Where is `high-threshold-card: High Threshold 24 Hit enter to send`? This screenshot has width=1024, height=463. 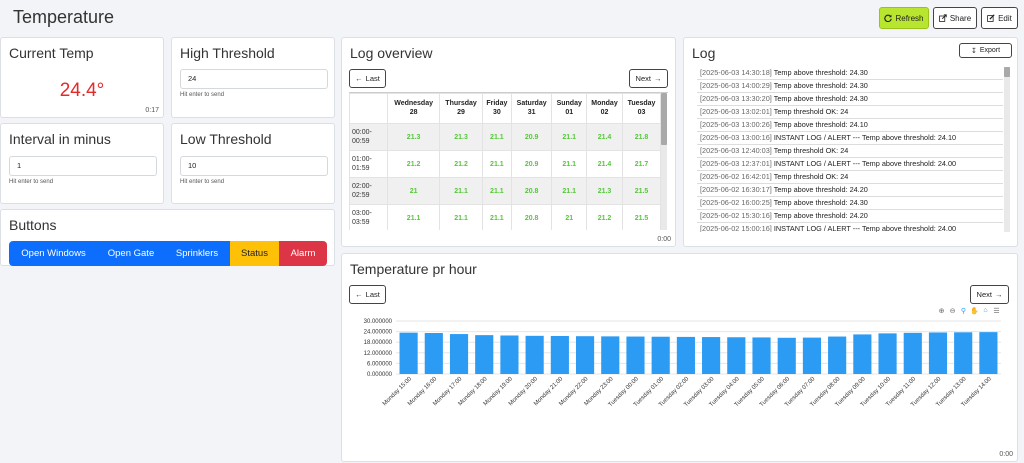 high-threshold-card: High Threshold 24 Hit enter to send is located at coordinates (253, 77).